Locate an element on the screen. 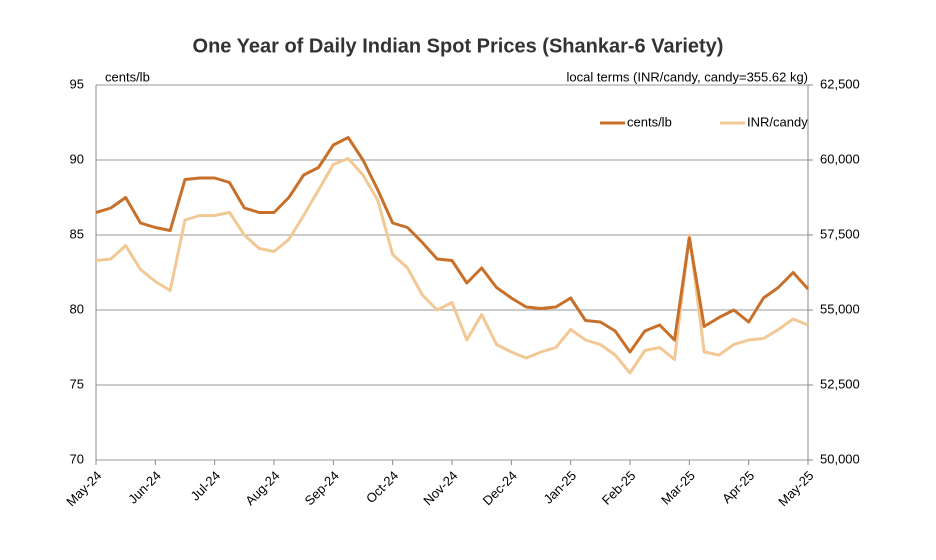 The image size is (936, 560). x-tick-label: Nov-24 is located at coordinates (440, 488).